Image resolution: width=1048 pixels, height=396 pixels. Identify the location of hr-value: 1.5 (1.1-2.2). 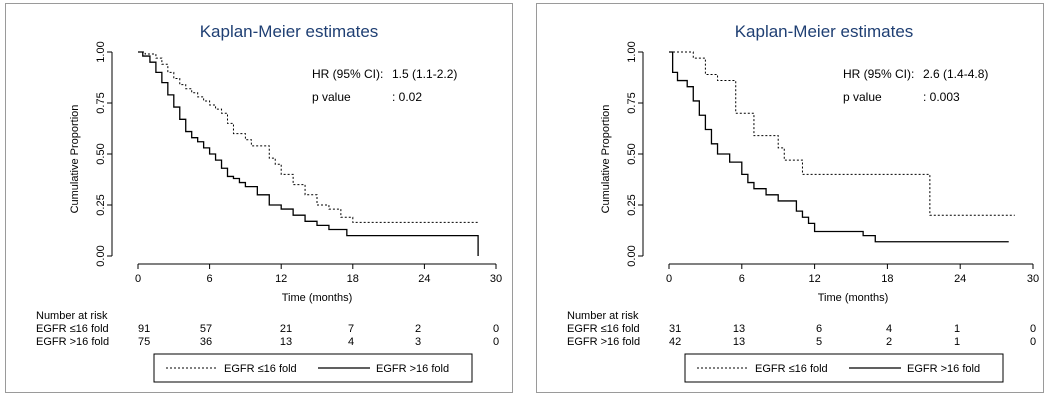
(424, 74).